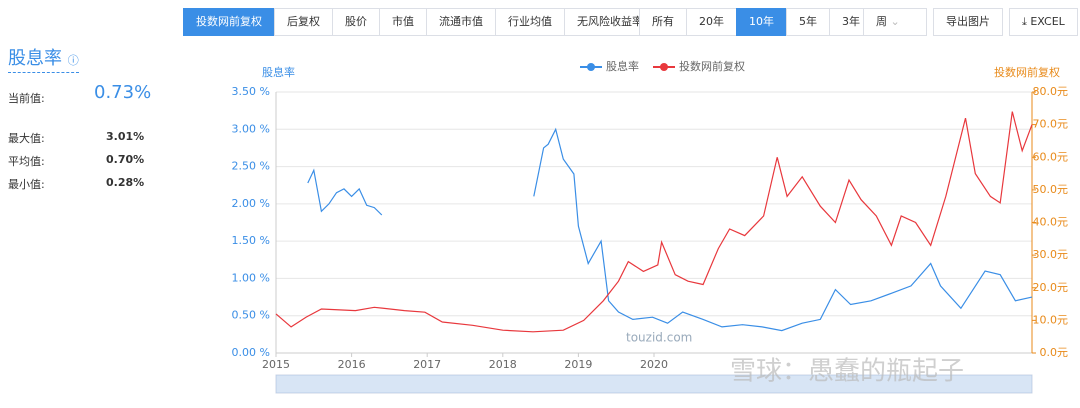 The height and width of the screenshot is (408, 1080). Describe the element at coordinates (229, 22) in the screenshot. I see `mode-button: 投数网前复权` at that location.